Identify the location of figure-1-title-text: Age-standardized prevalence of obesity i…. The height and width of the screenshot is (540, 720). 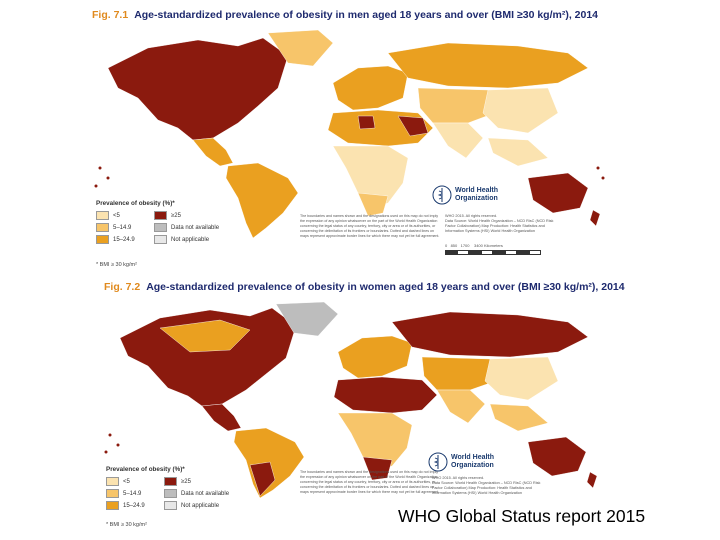
(366, 15).